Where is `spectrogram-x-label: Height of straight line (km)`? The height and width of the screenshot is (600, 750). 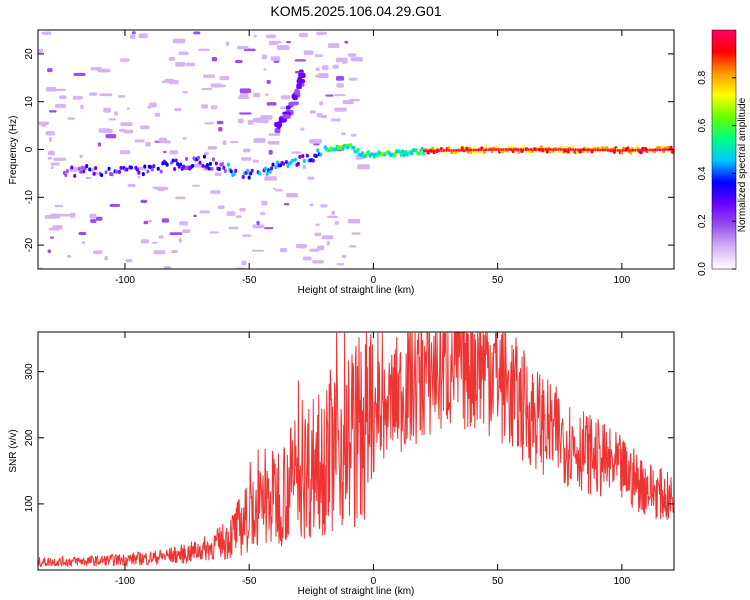
spectrogram-x-label: Height of straight line (km) is located at coordinates (356, 290).